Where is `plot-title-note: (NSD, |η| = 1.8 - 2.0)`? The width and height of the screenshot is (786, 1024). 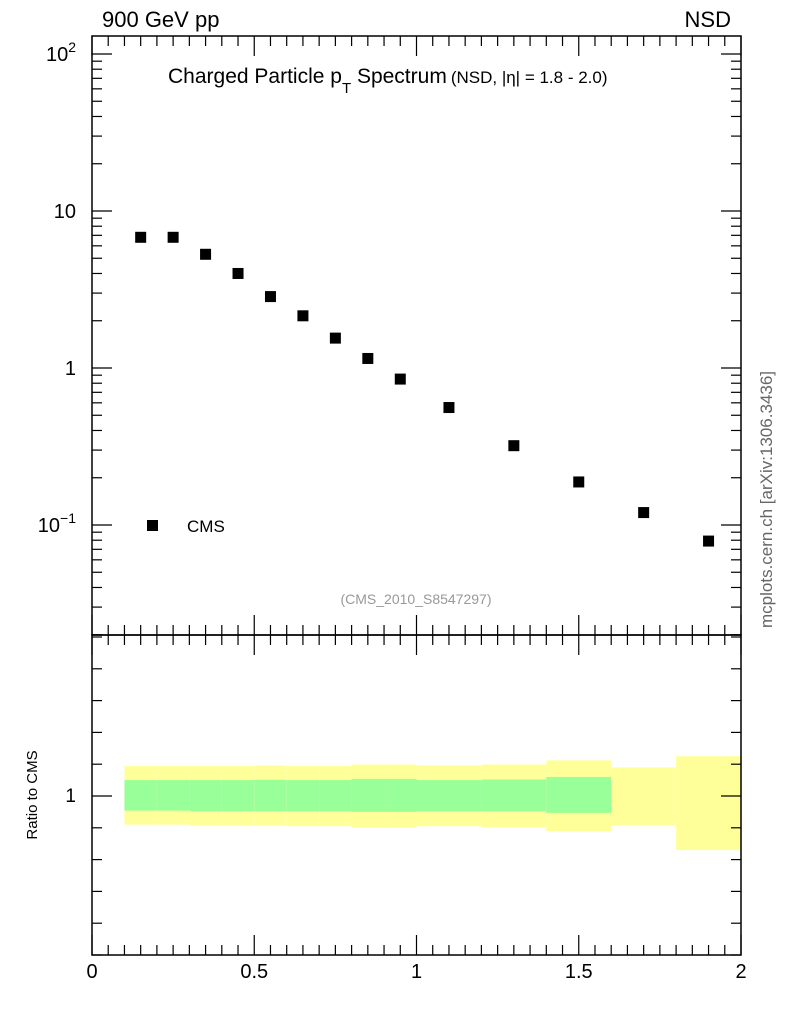 plot-title-note: (NSD, |η| = 1.8 - 2.0) is located at coordinates (529, 77).